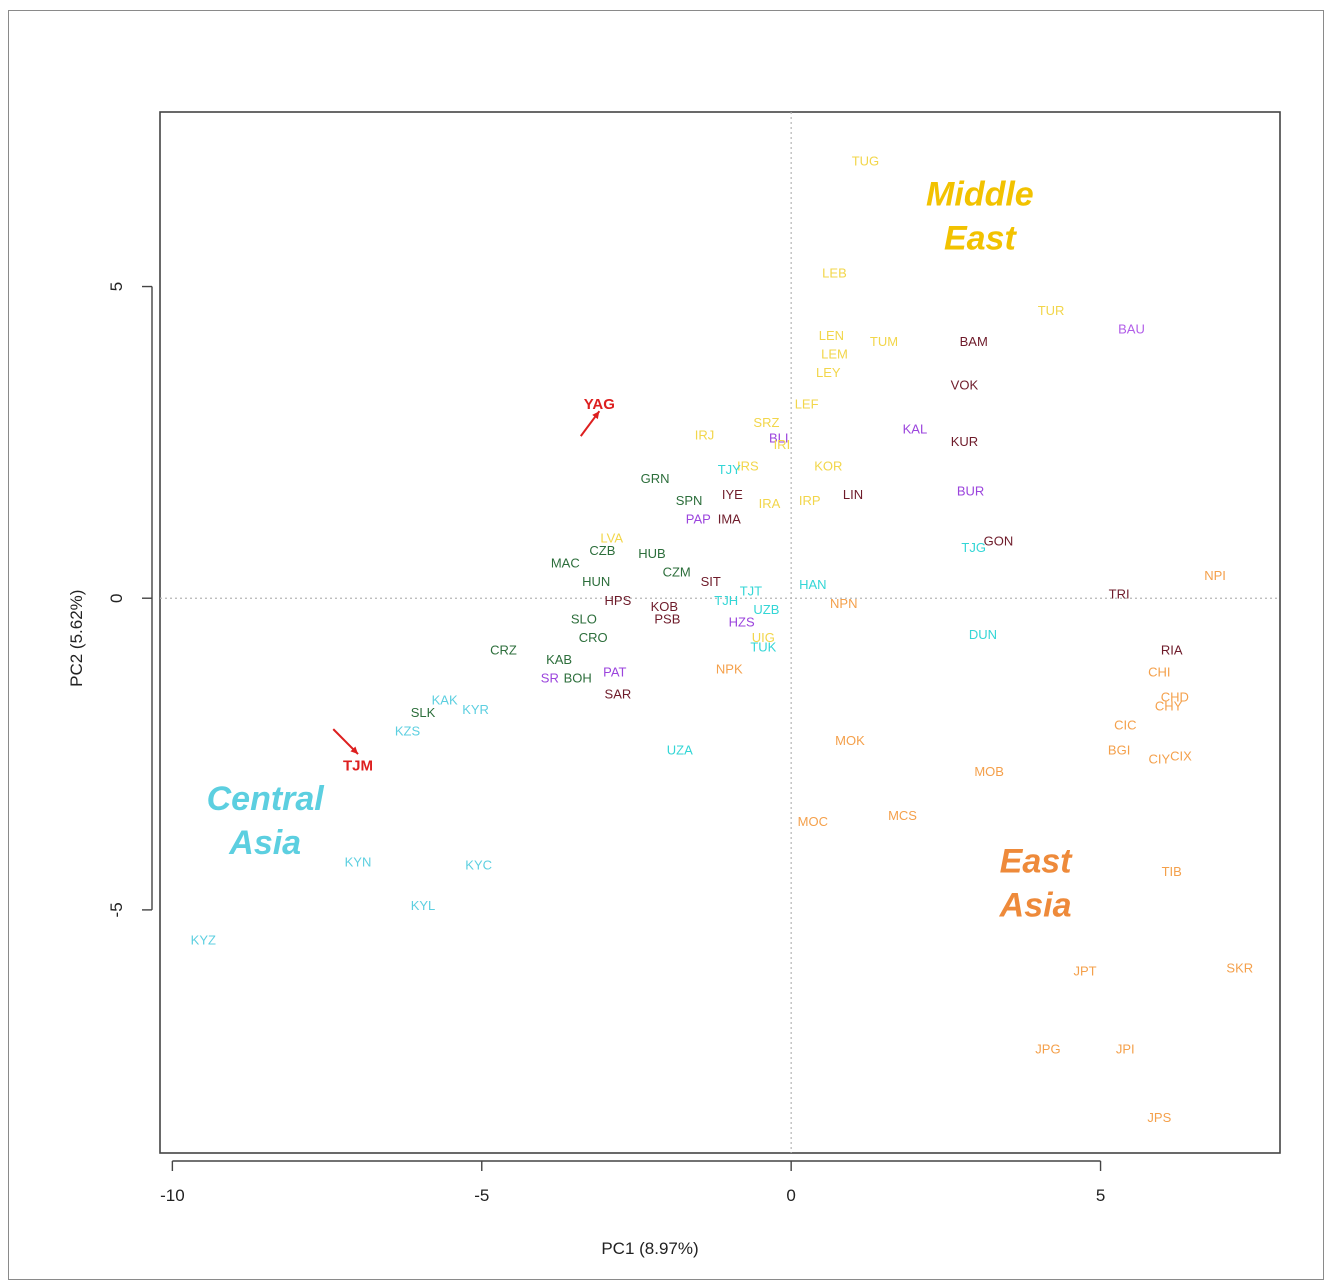 The width and height of the screenshot is (1328, 1285). Describe the element at coordinates (807, 403) in the screenshot. I see `point-label: LEF` at that location.